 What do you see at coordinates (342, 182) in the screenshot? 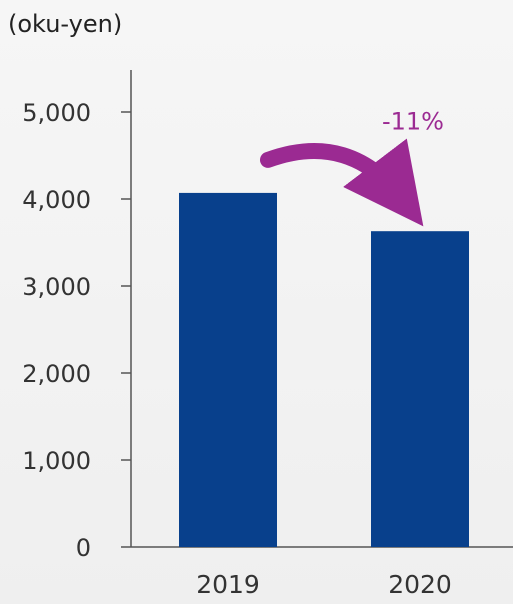
I see `change-arrow-icon` at bounding box center [342, 182].